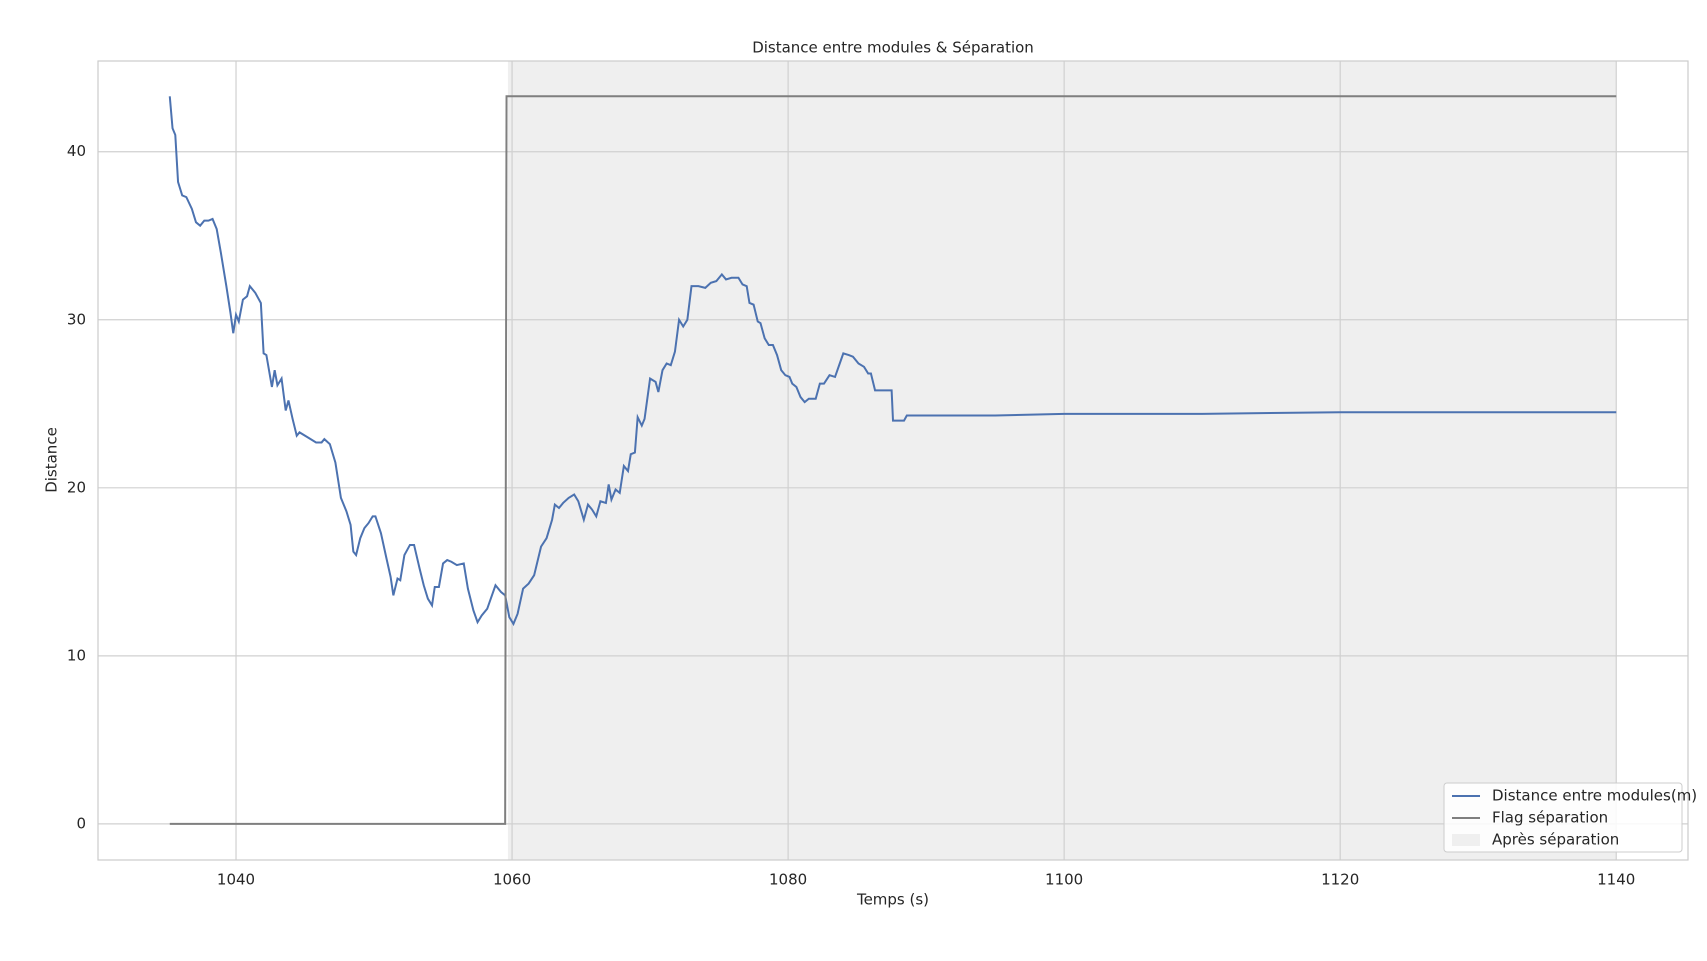 Image resolution: width=1707 pixels, height=961 pixels. Describe the element at coordinates (512, 880) in the screenshot. I see `x-tick-label: 1060` at that location.